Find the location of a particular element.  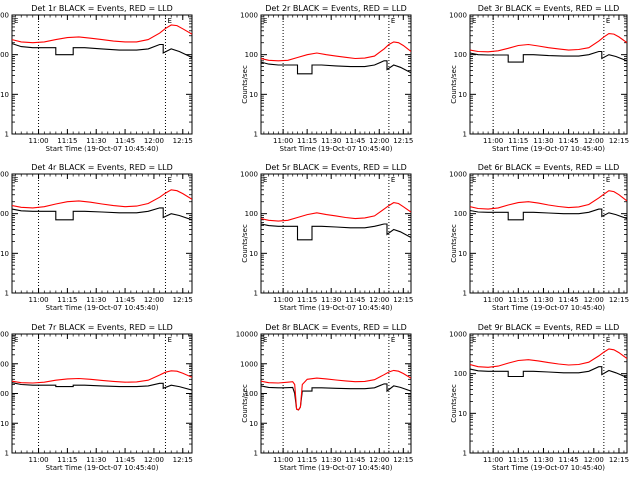

chart-title: Det 7r BLACK = Events, RED = LLD is located at coordinates (102, 327).